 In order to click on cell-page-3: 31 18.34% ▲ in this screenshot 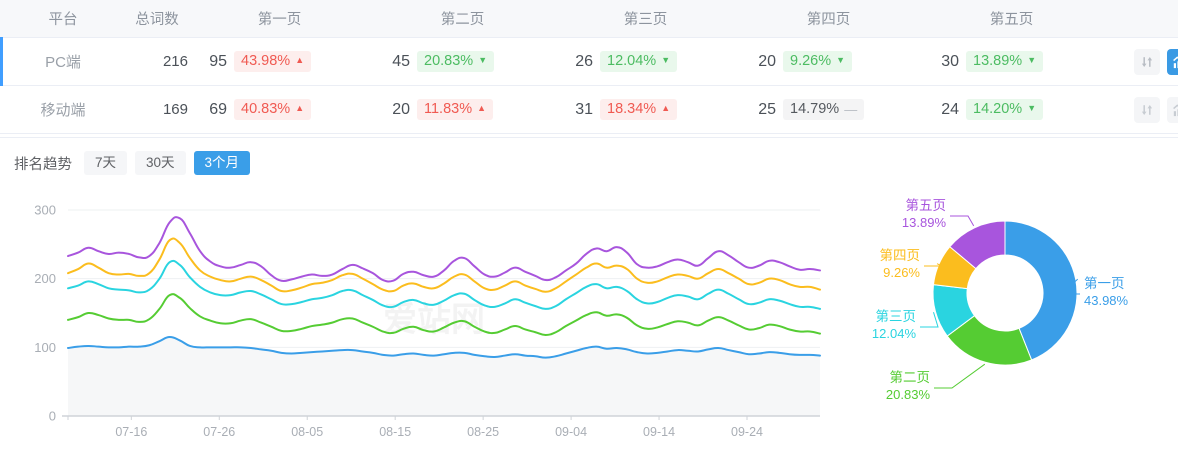, I will do `click(645, 109)`.